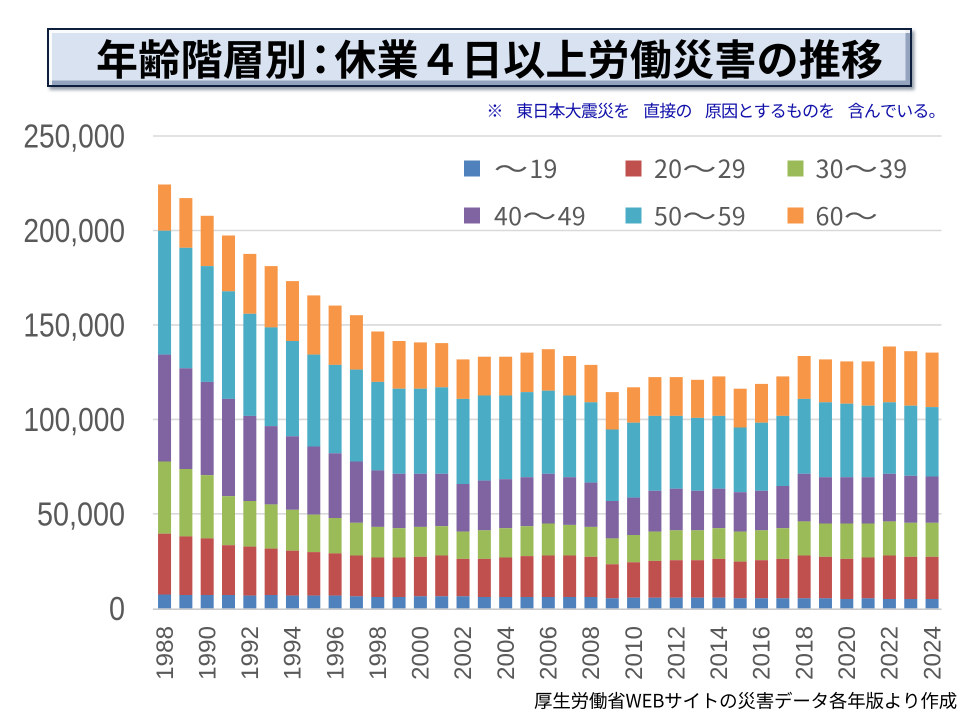 The height and width of the screenshot is (720, 960). What do you see at coordinates (676, 653) in the screenshot?
I see `svg-text: 2012` at bounding box center [676, 653].